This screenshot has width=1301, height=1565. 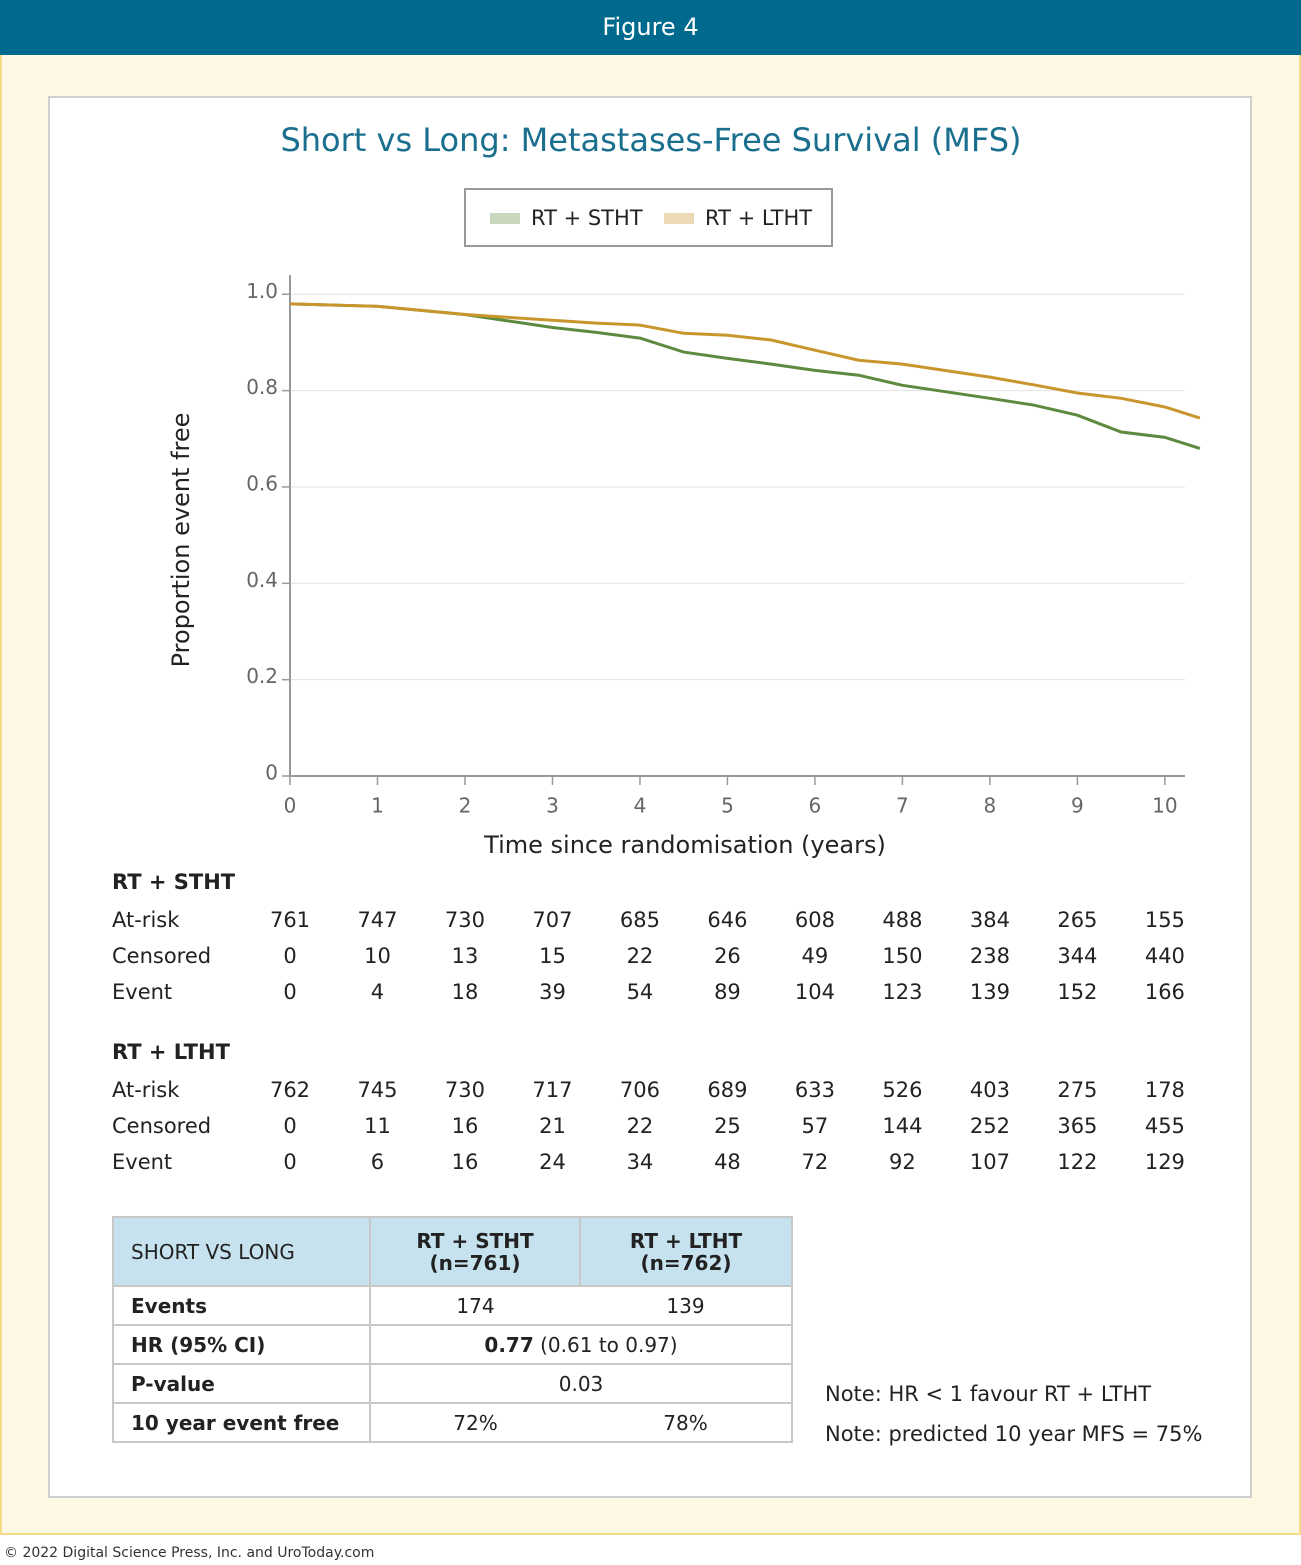 I want to click on cell: 78%, so click(x=686, y=1422).